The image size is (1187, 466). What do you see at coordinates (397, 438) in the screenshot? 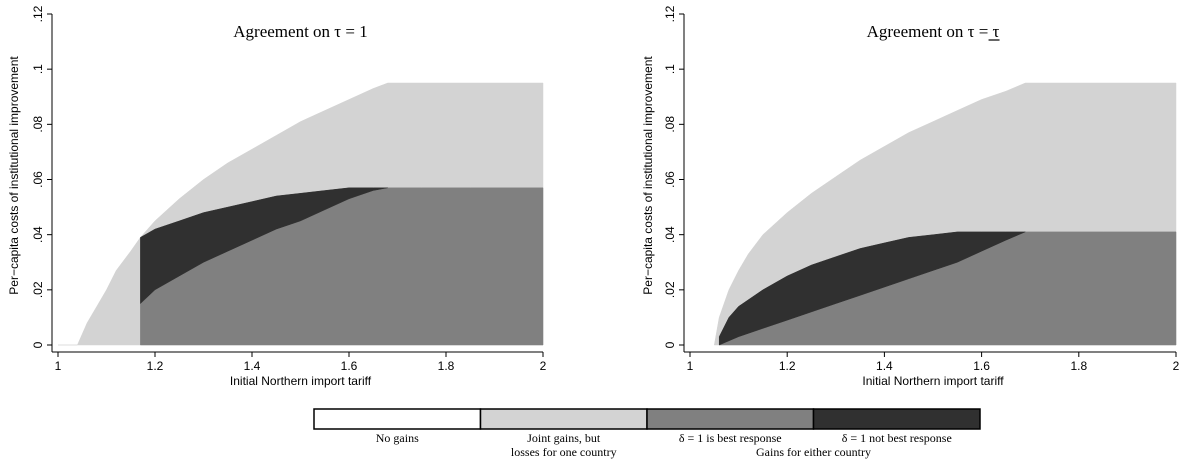
I see `legend-label-1: No gains` at bounding box center [397, 438].